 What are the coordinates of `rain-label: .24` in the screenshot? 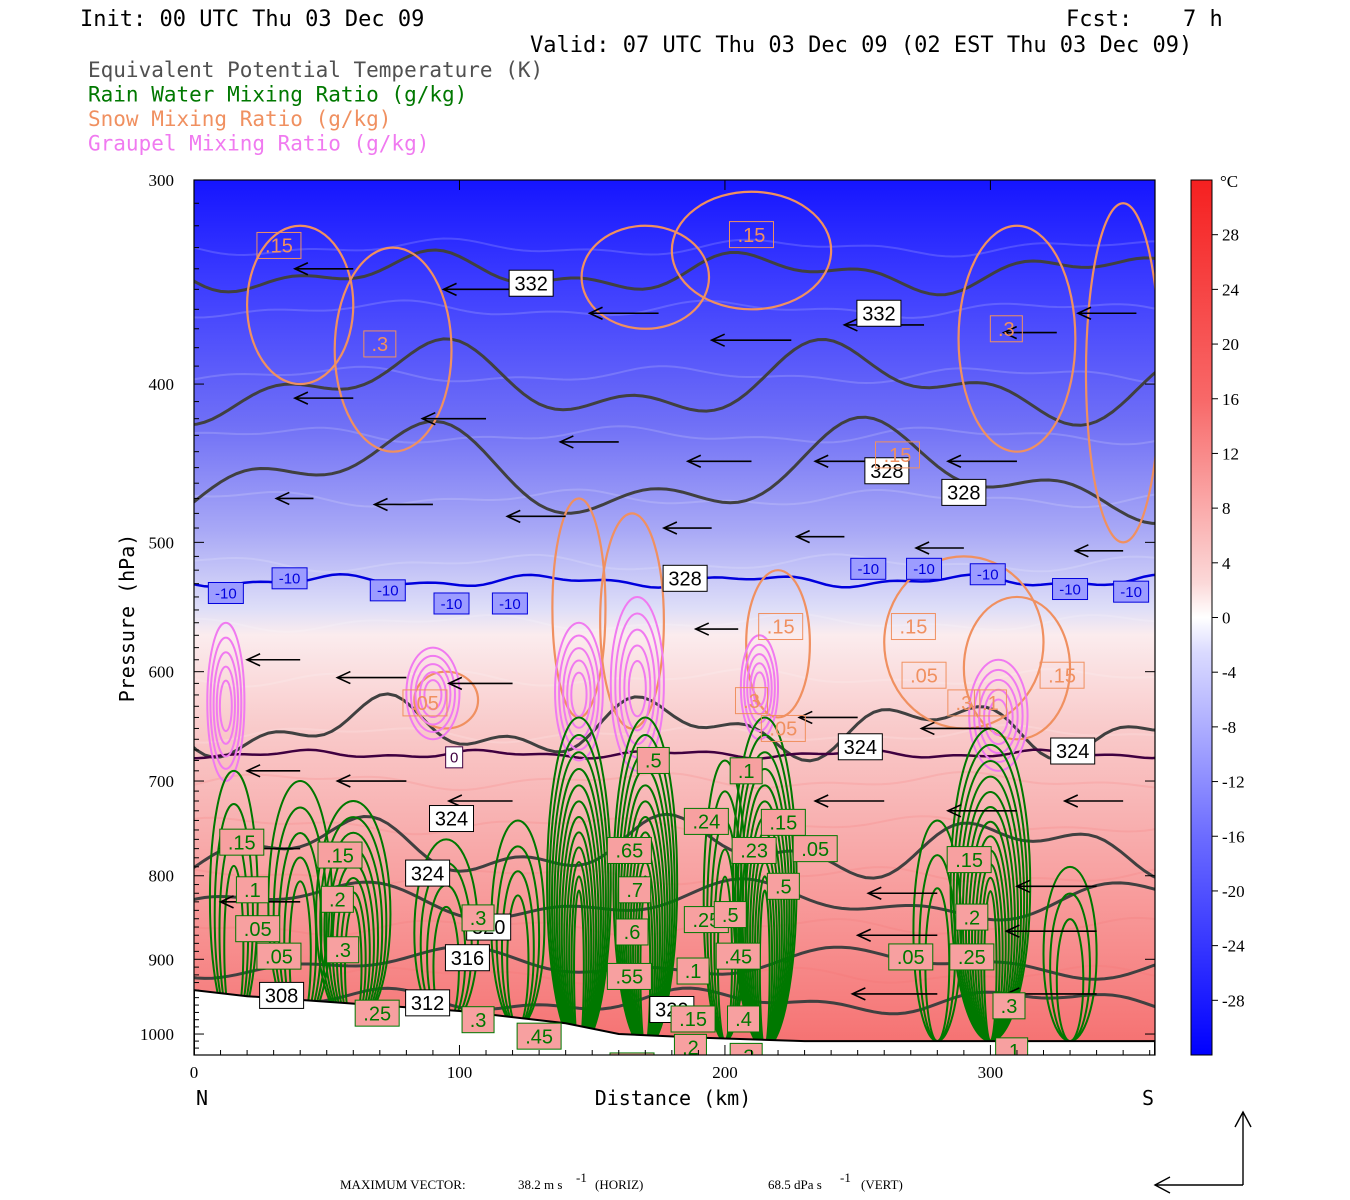 It's located at (706, 821).